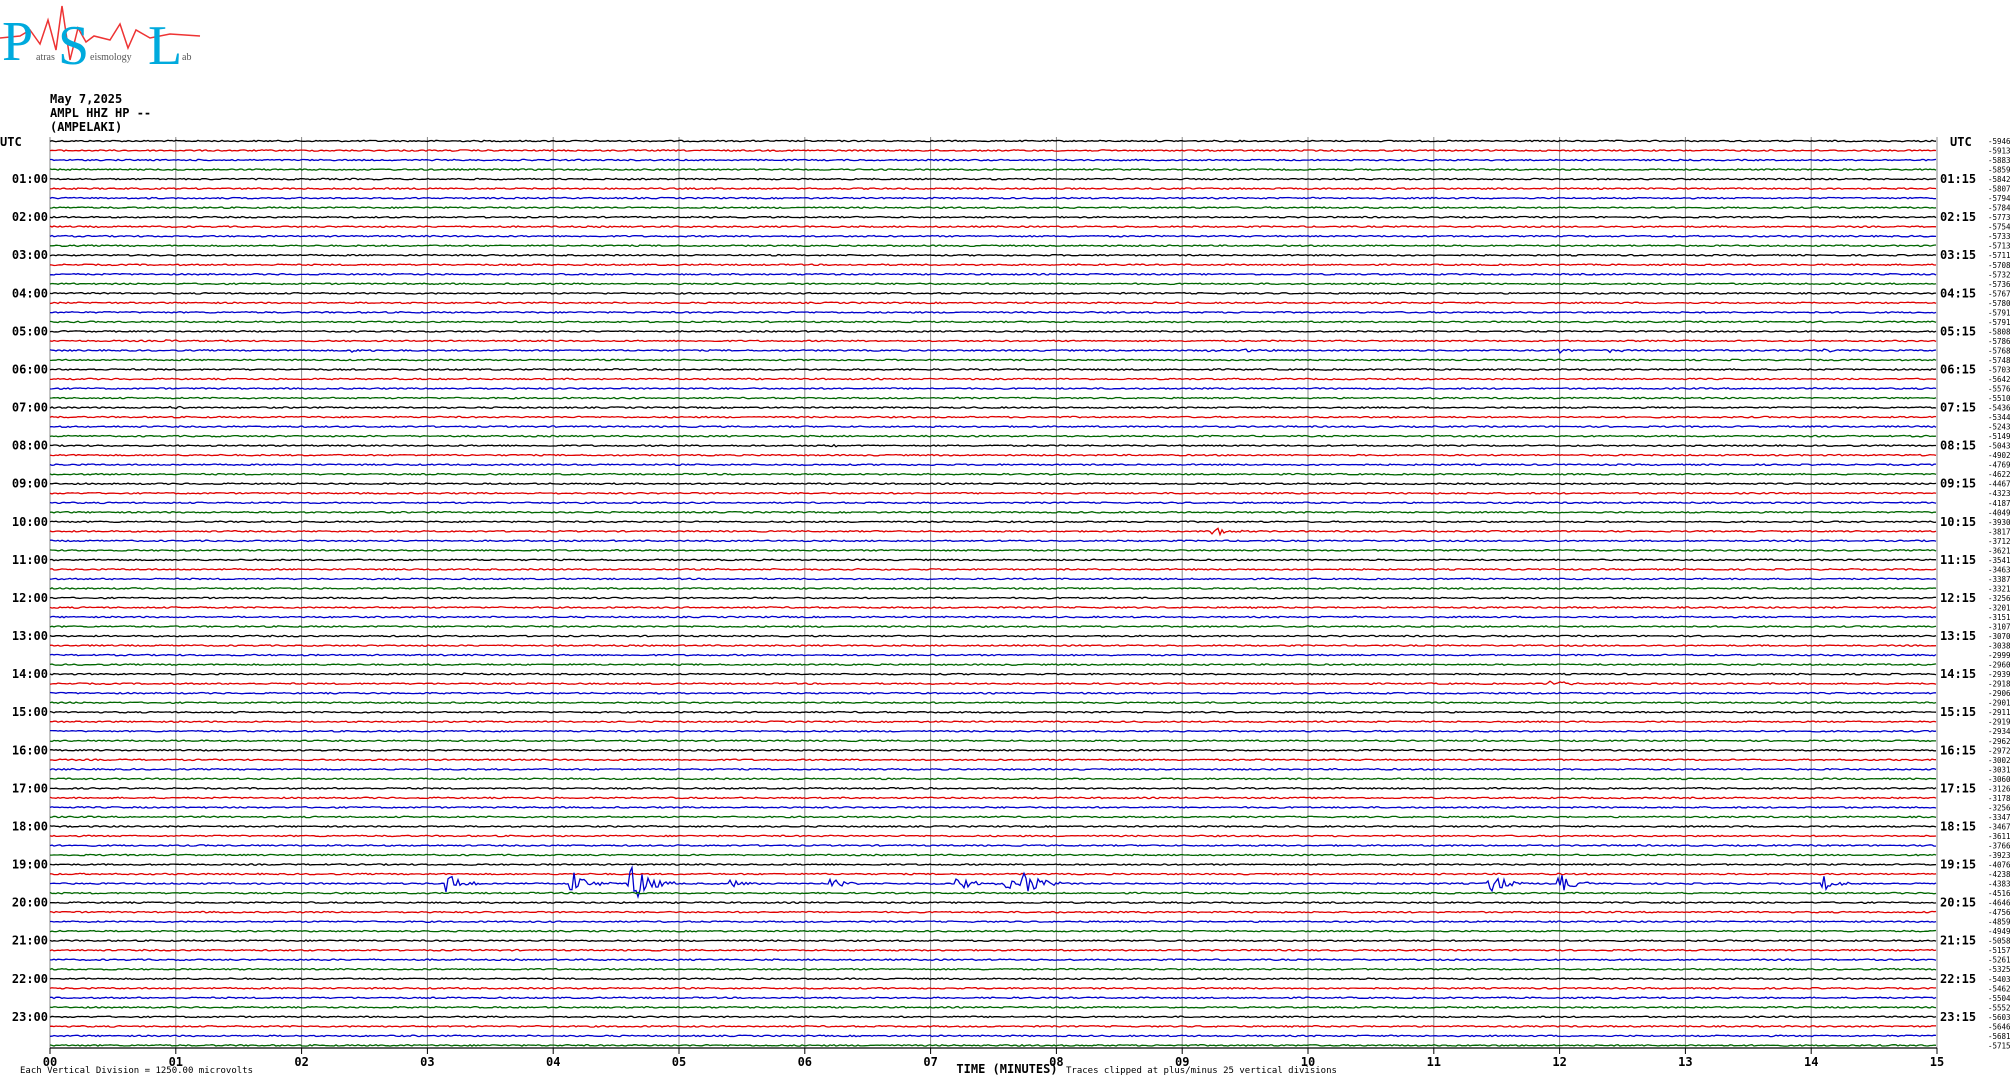 The image size is (2010, 1080). Describe the element at coordinates (30, 217) in the screenshot. I see `left-hour-label: 02:00` at that location.